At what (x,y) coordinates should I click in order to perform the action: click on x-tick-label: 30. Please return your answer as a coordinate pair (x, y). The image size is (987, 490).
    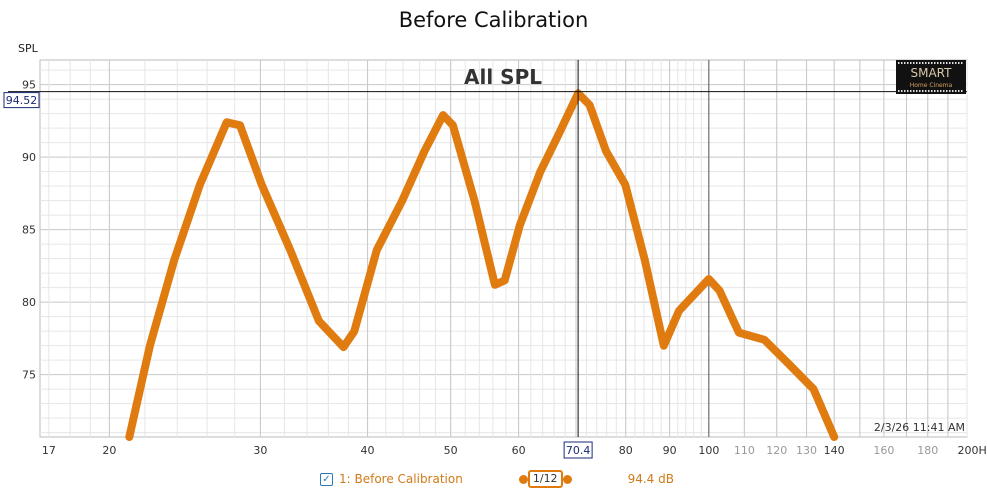
    Looking at the image, I should click on (260, 450).